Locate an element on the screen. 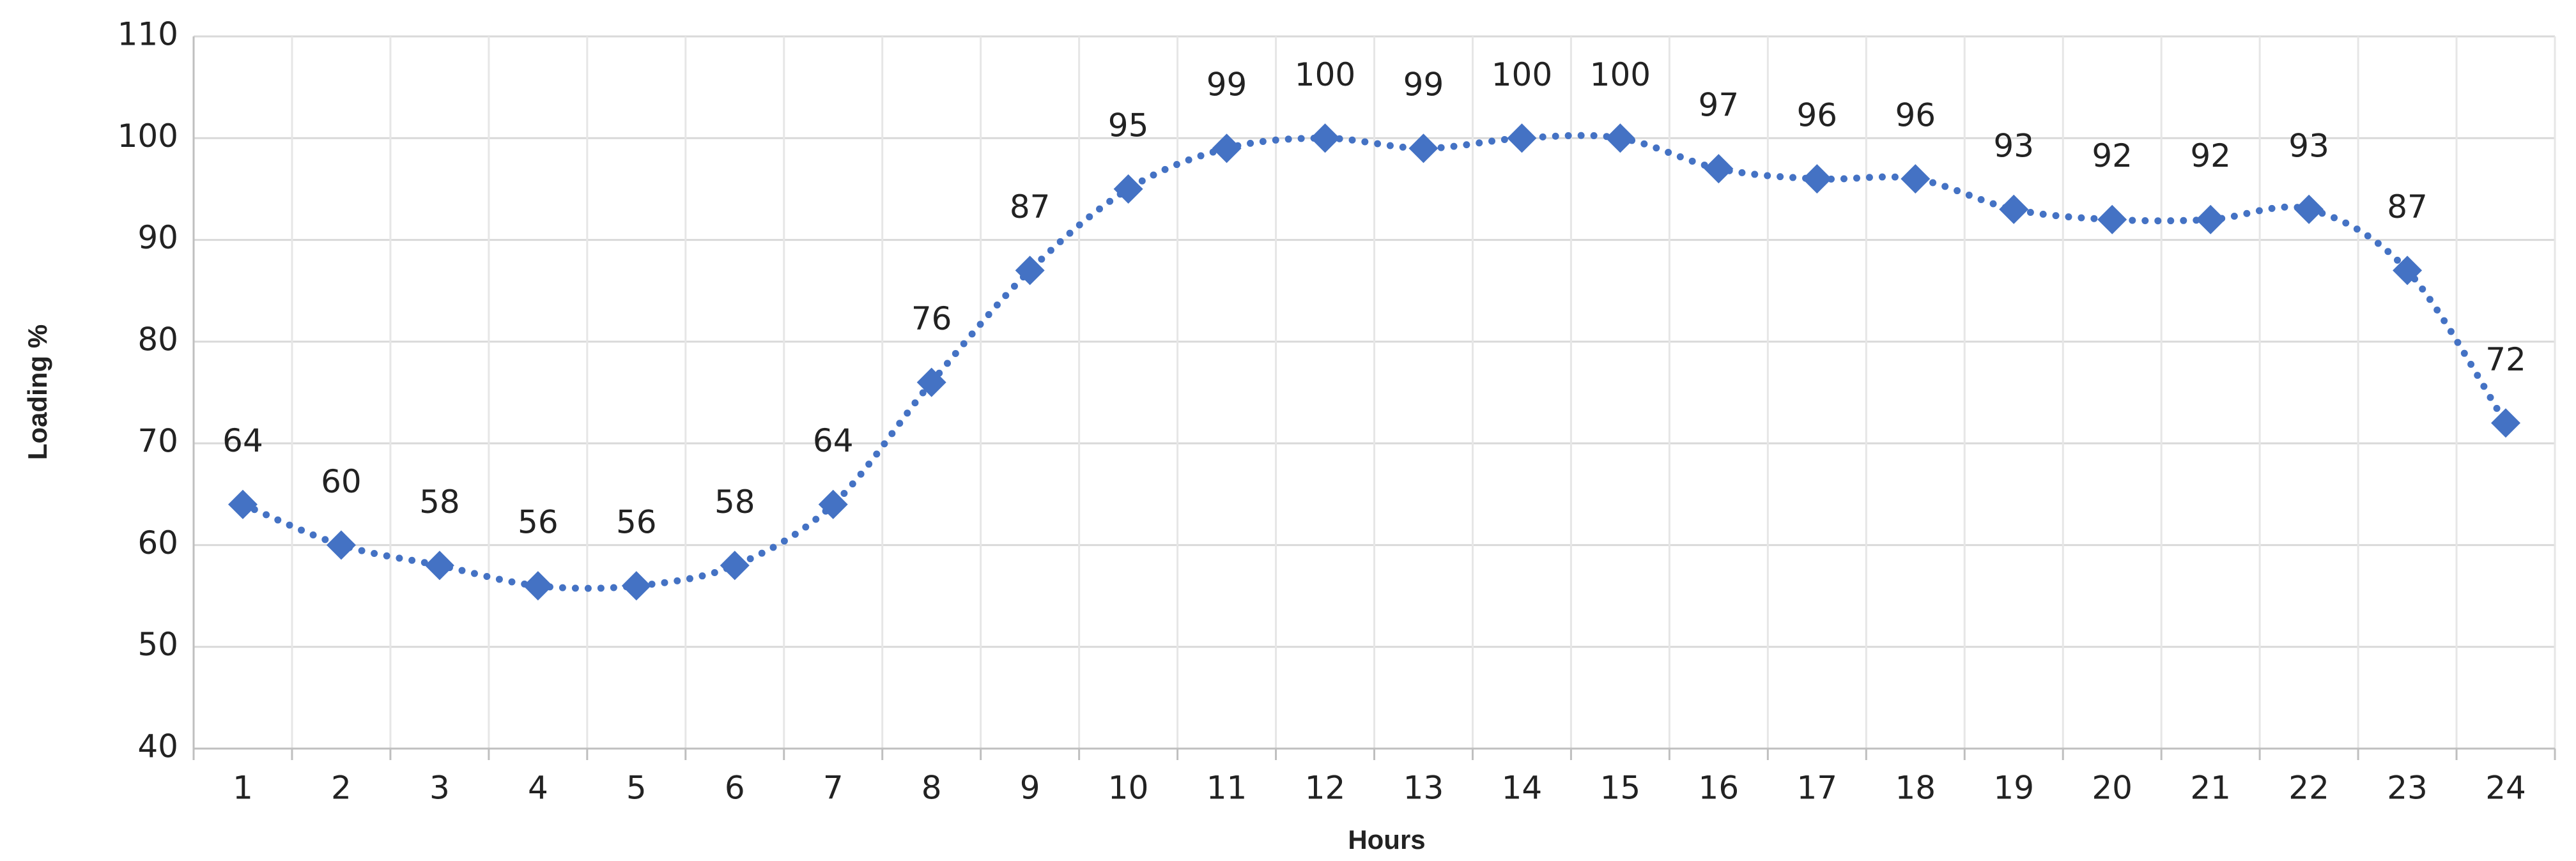 The image size is (2576, 861). x-tick-label: 17 is located at coordinates (1817, 788).